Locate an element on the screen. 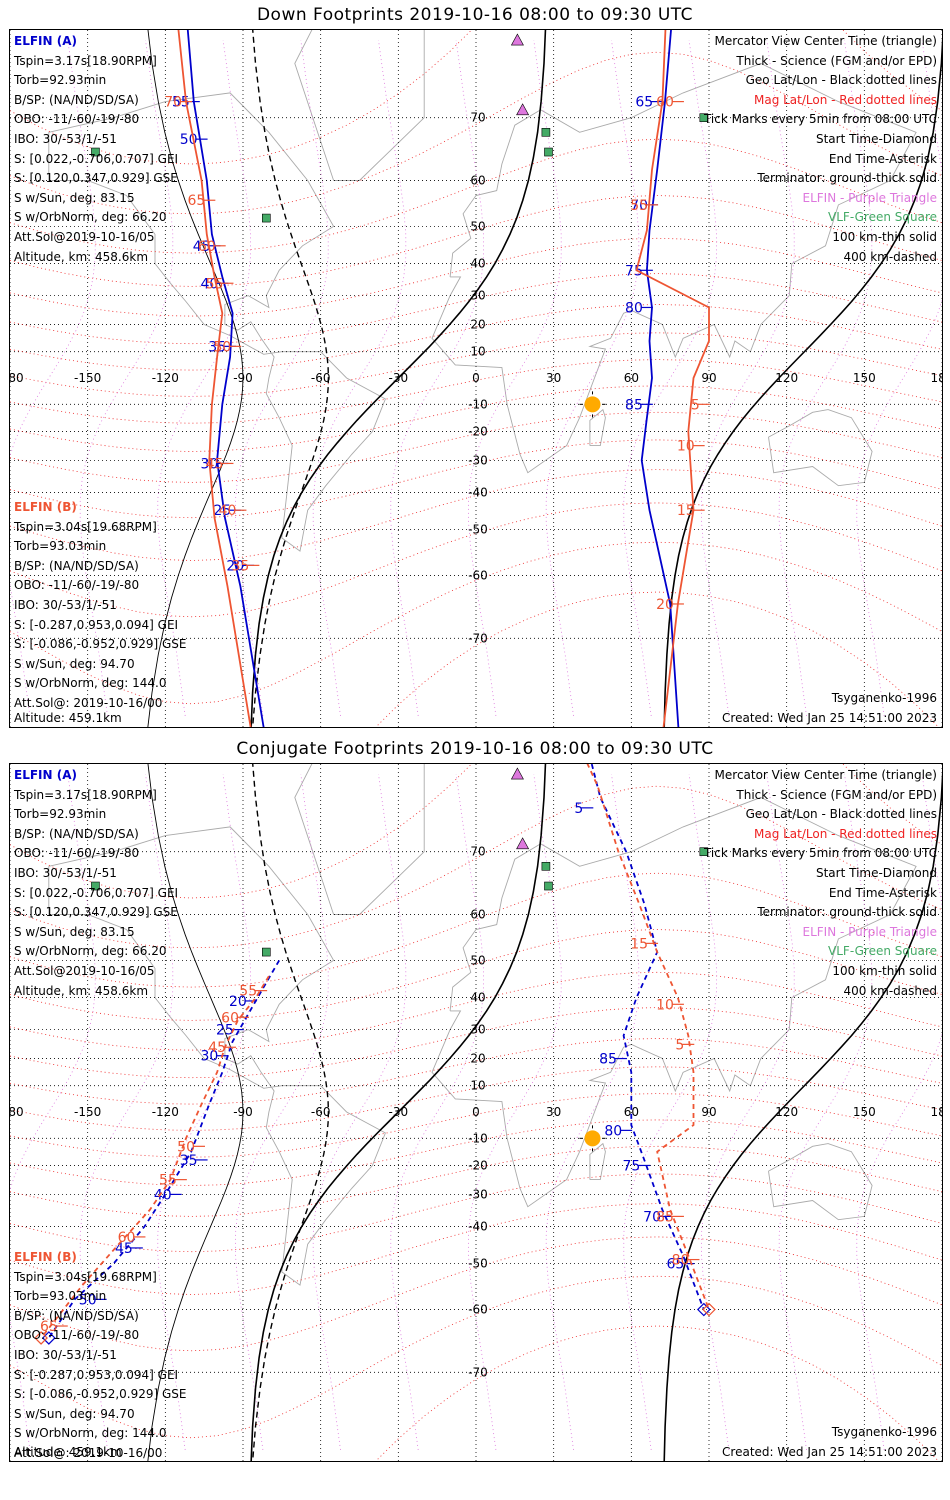  legend-line: Mag Lat/Lon - Red dotted lines is located at coordinates (845, 833).